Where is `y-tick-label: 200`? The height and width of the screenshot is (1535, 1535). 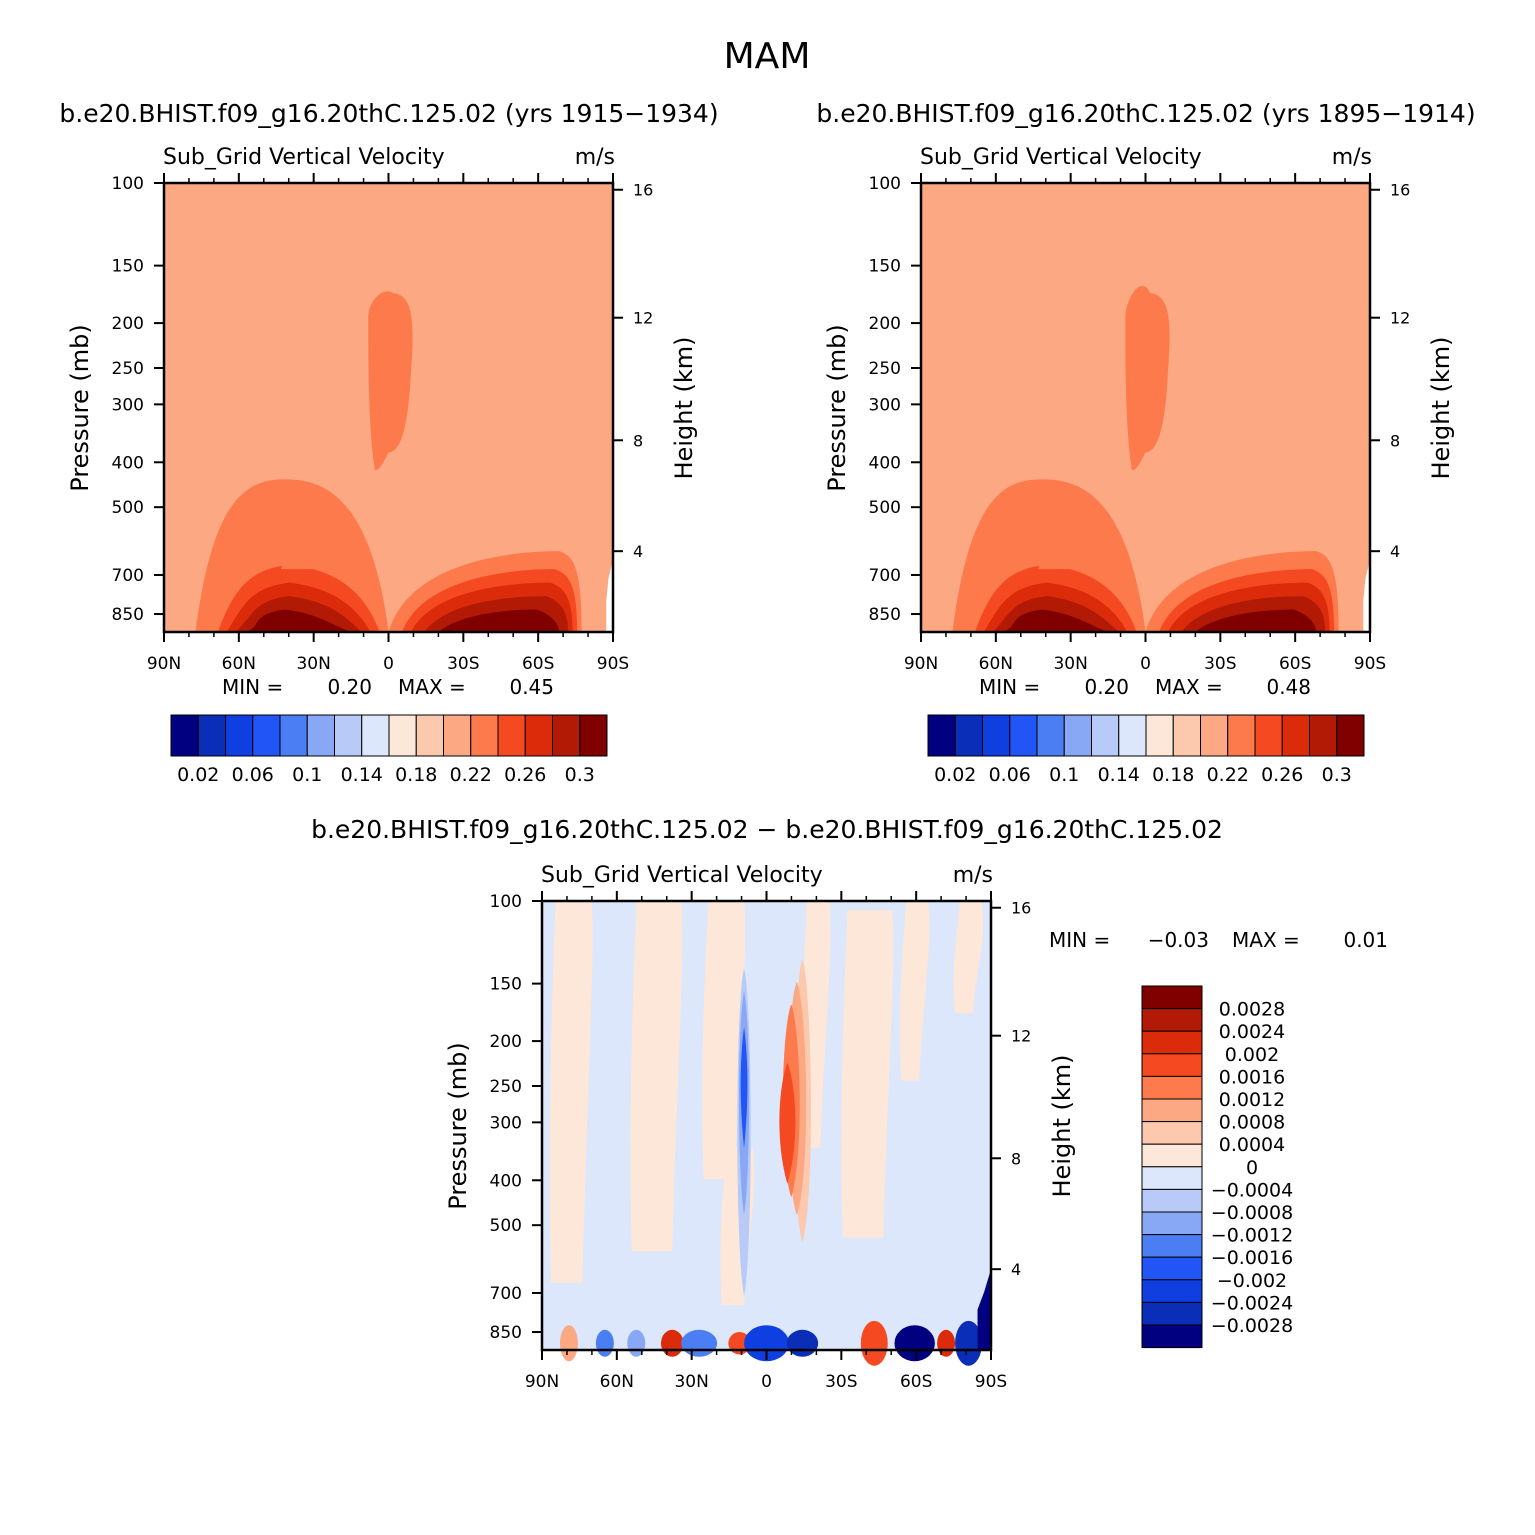
y-tick-label: 200 is located at coordinates (885, 324).